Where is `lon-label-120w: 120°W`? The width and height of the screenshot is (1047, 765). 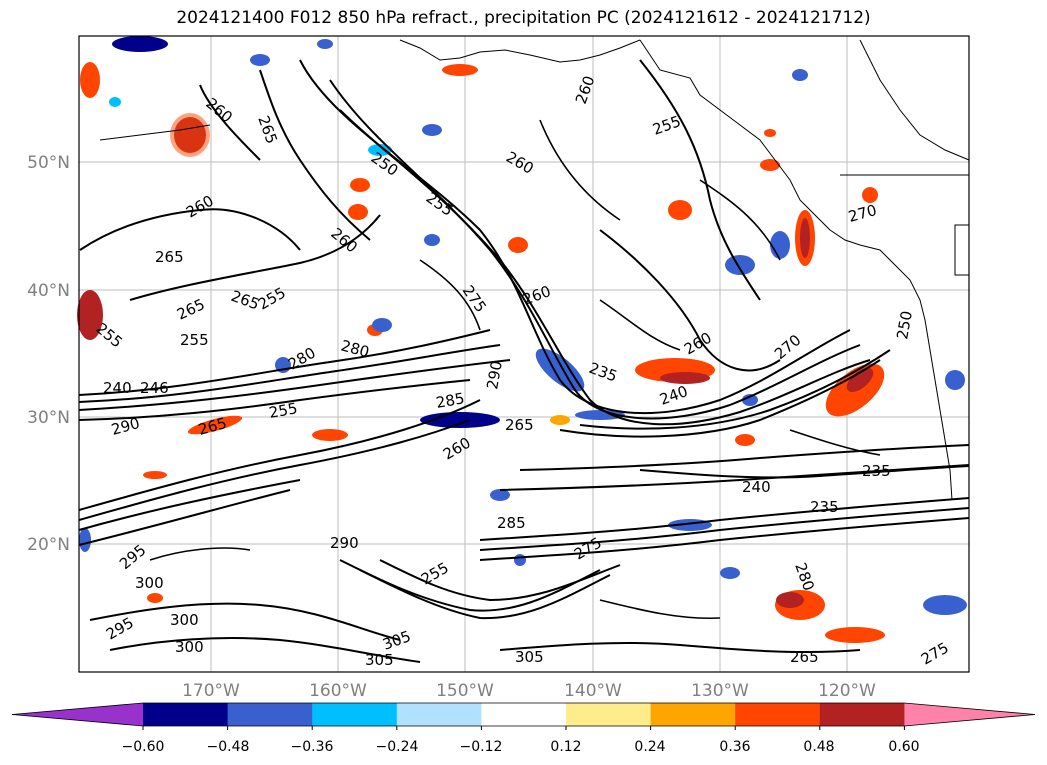
lon-label-120w: 120°W is located at coordinates (847, 691).